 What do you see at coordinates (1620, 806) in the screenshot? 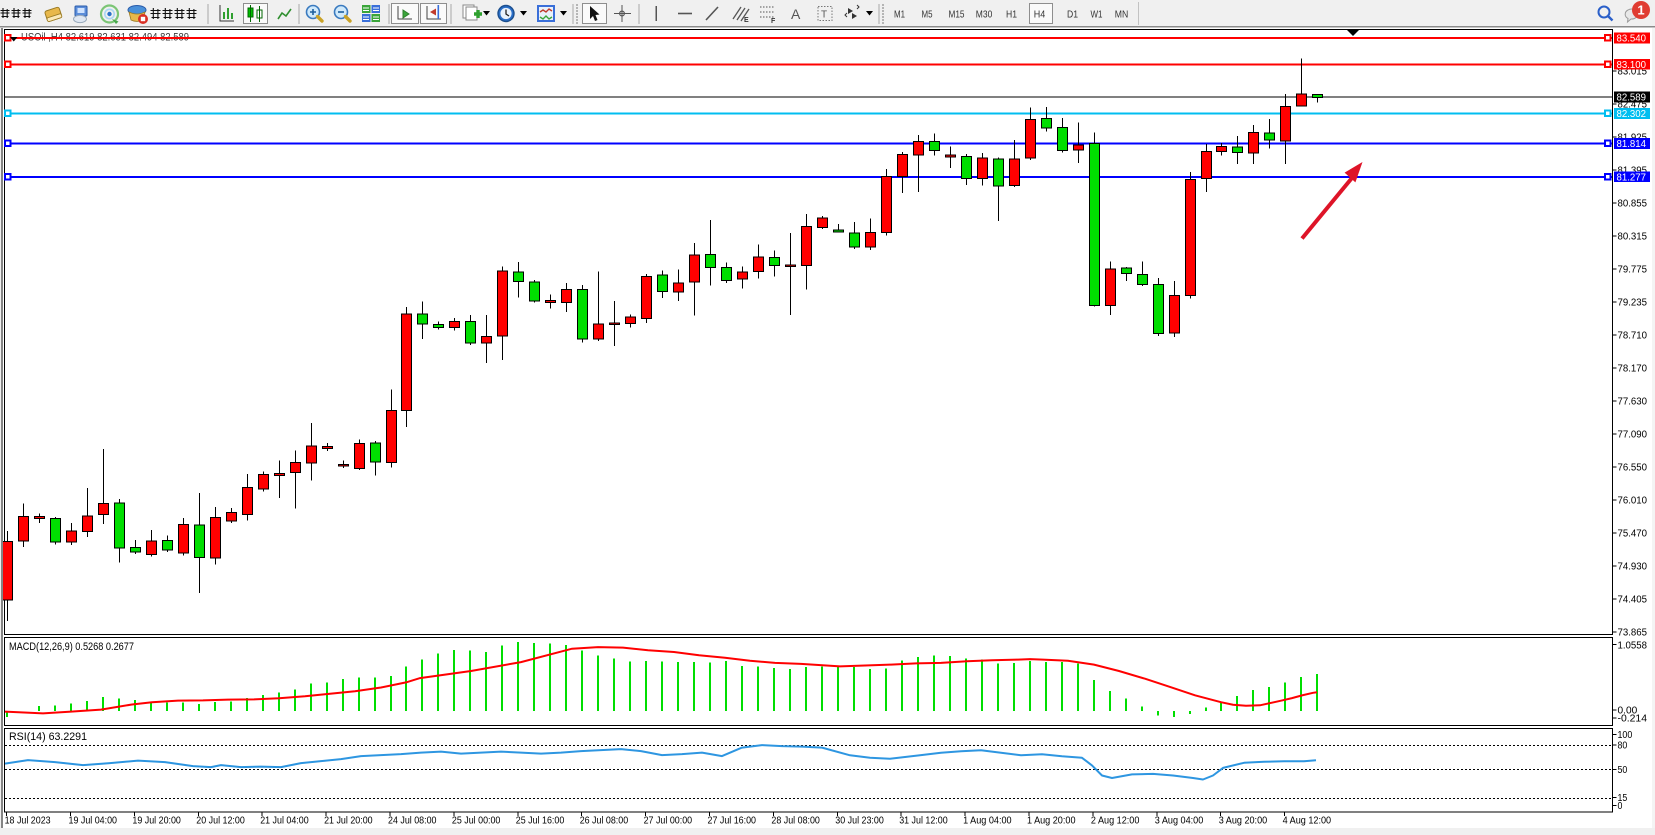
I see `svg-text: 0` at bounding box center [1620, 806].